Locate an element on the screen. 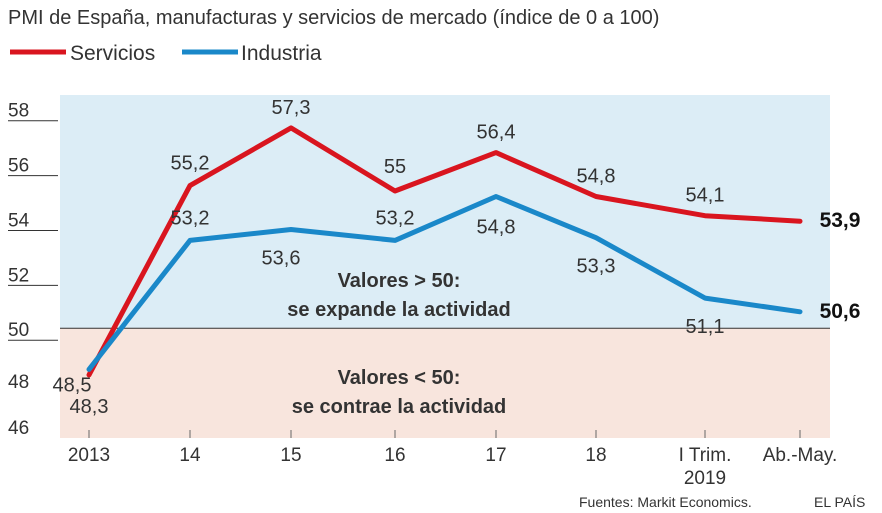 This screenshot has height=513, width=882. y-tick-label: 52 is located at coordinates (18, 275).